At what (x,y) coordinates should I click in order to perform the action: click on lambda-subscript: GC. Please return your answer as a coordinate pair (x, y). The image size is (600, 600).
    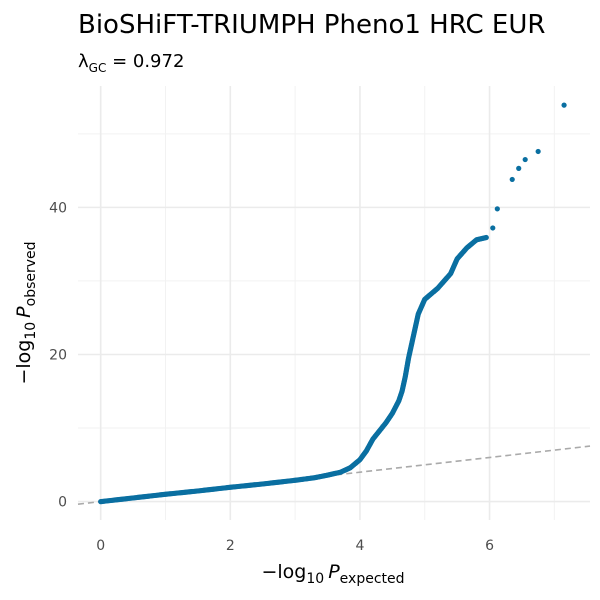
    Looking at the image, I should click on (98, 68).